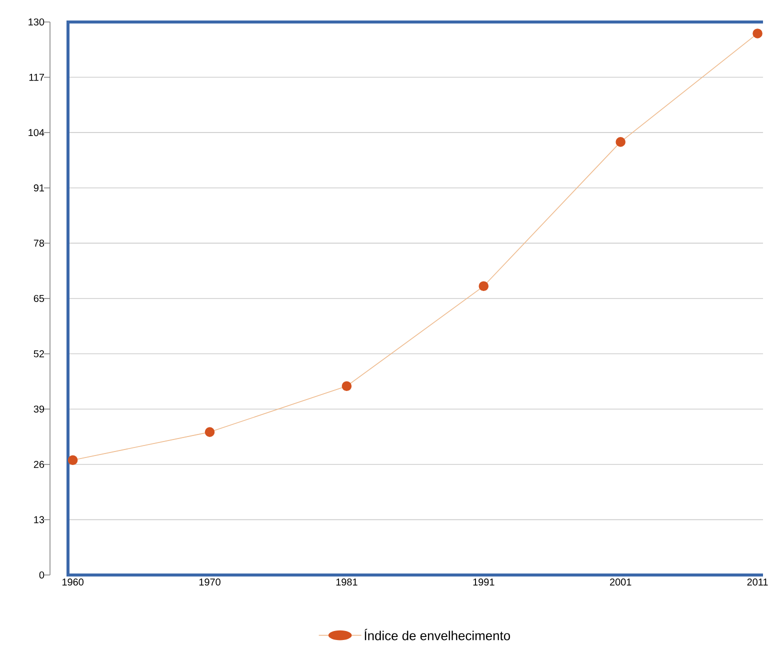 The width and height of the screenshot is (783, 659). Describe the element at coordinates (39, 464) in the screenshot. I see `y-tick-label: 26` at that location.